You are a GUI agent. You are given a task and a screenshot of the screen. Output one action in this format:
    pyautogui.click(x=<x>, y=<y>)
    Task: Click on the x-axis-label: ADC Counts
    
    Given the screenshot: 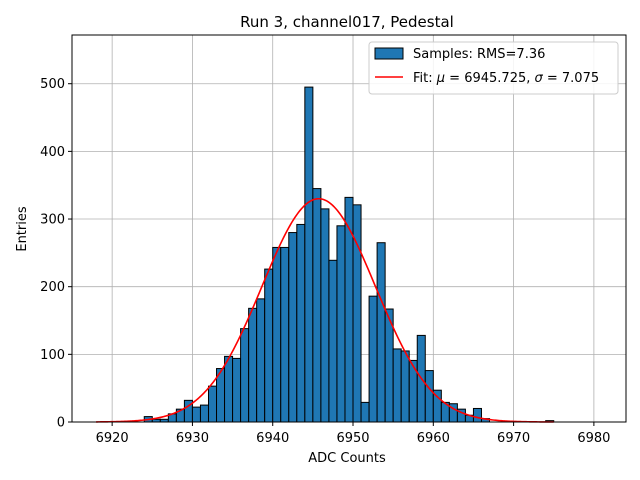 What is the action you would take?
    pyautogui.click(x=347, y=458)
    